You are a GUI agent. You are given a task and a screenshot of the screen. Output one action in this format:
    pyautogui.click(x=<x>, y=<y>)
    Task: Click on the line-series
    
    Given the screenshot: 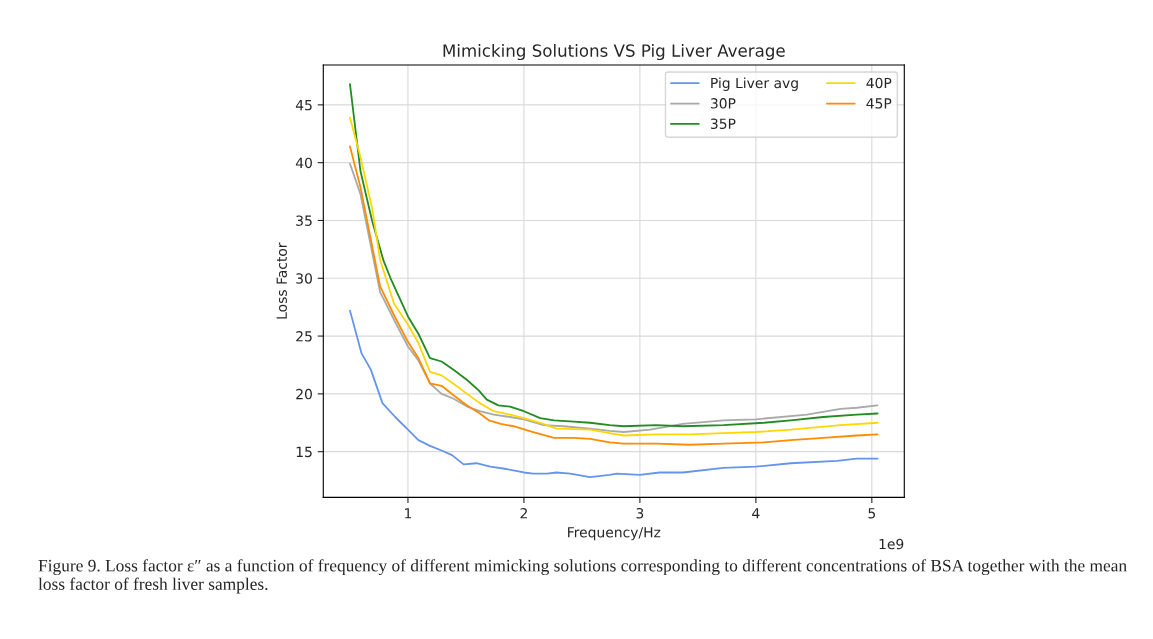 What is the action you would take?
    pyautogui.click(x=614, y=394)
    